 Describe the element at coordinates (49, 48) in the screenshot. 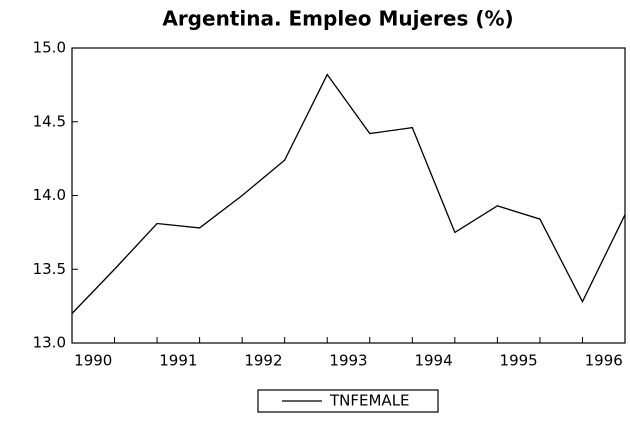

I see `y-tick-label: 15.0` at that location.